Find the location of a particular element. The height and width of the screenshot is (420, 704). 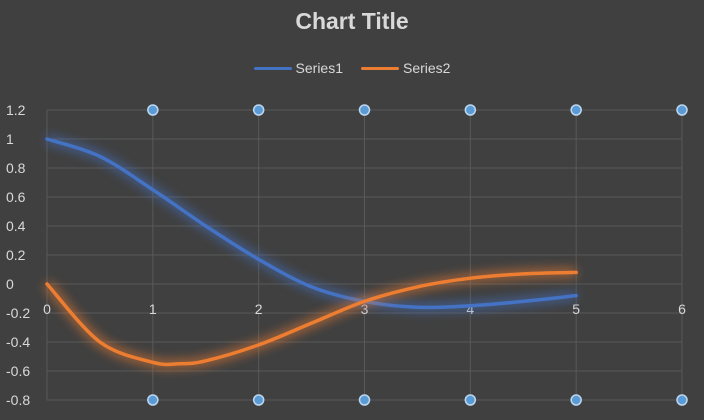

y-tick-label: 1.2 is located at coordinates (16, 110).